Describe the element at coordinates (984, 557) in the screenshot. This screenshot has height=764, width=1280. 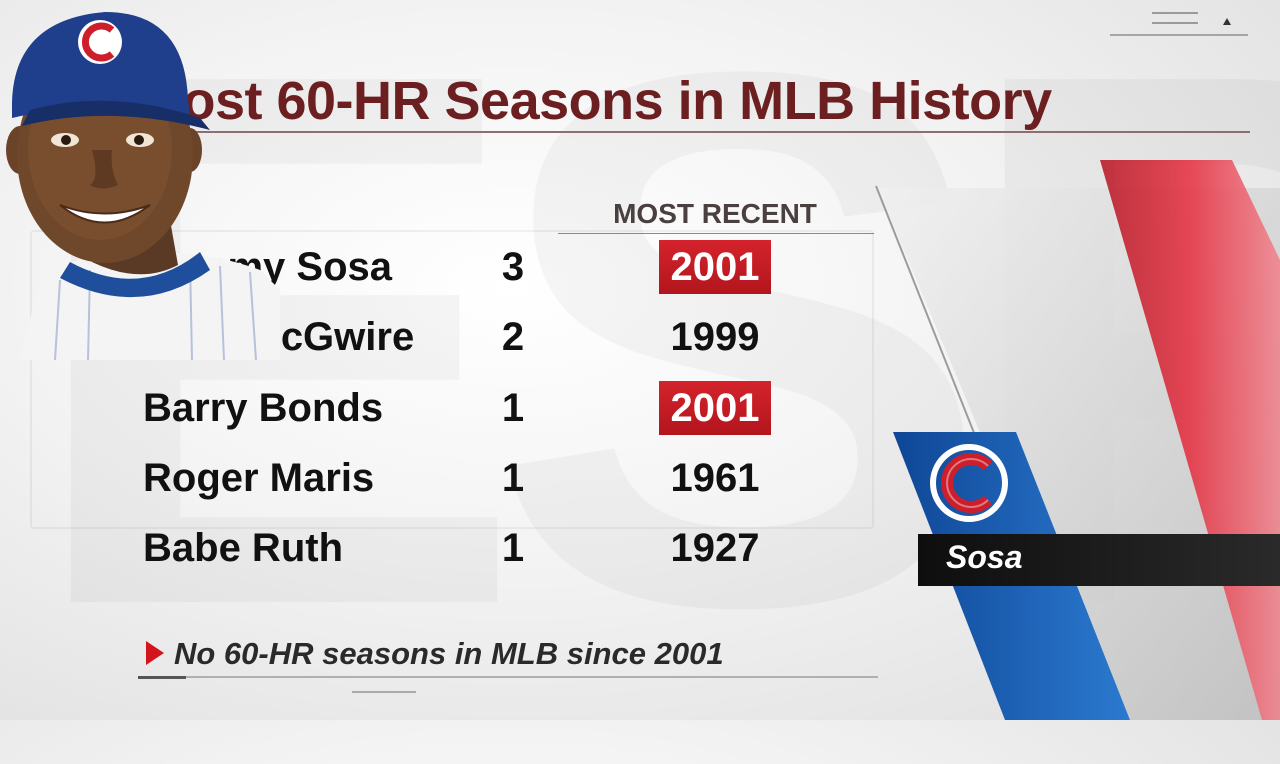
I see `featured-player-name: Sosa` at that location.